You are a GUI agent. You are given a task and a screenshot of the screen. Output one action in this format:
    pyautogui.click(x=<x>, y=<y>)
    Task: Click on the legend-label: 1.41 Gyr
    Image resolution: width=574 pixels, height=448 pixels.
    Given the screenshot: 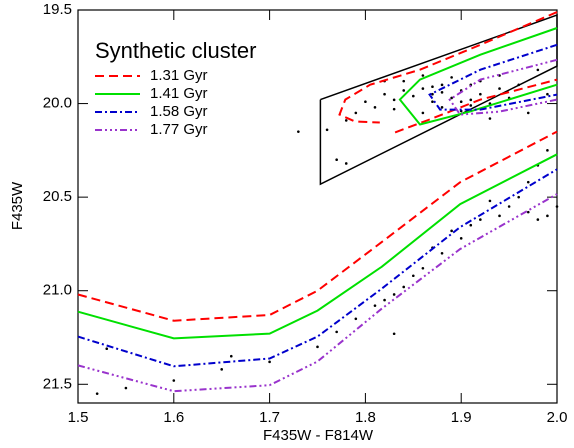 What is the action you would take?
    pyautogui.click(x=179, y=93)
    